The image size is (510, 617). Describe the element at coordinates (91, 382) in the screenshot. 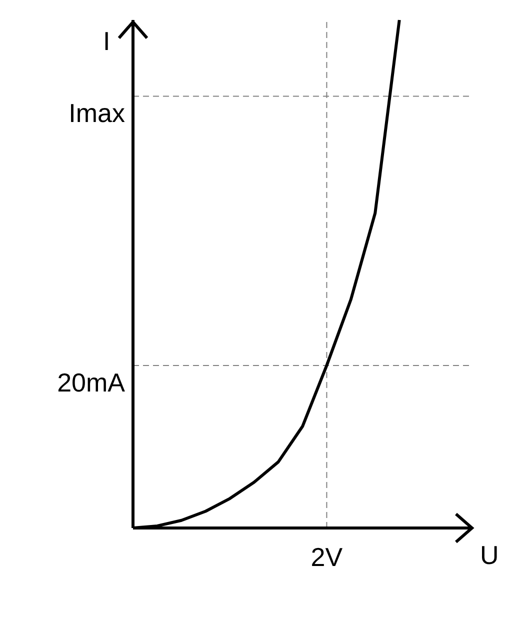

I see `ref-line-label: 20mA` at that location.